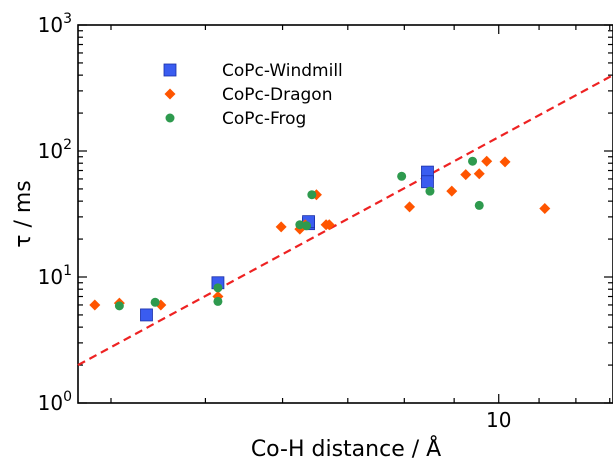 This screenshot has height=465, width=613. I want to click on legend: CoPc-Windmill CoPc-Dragon CoPc-Frog, so click(253, 95).